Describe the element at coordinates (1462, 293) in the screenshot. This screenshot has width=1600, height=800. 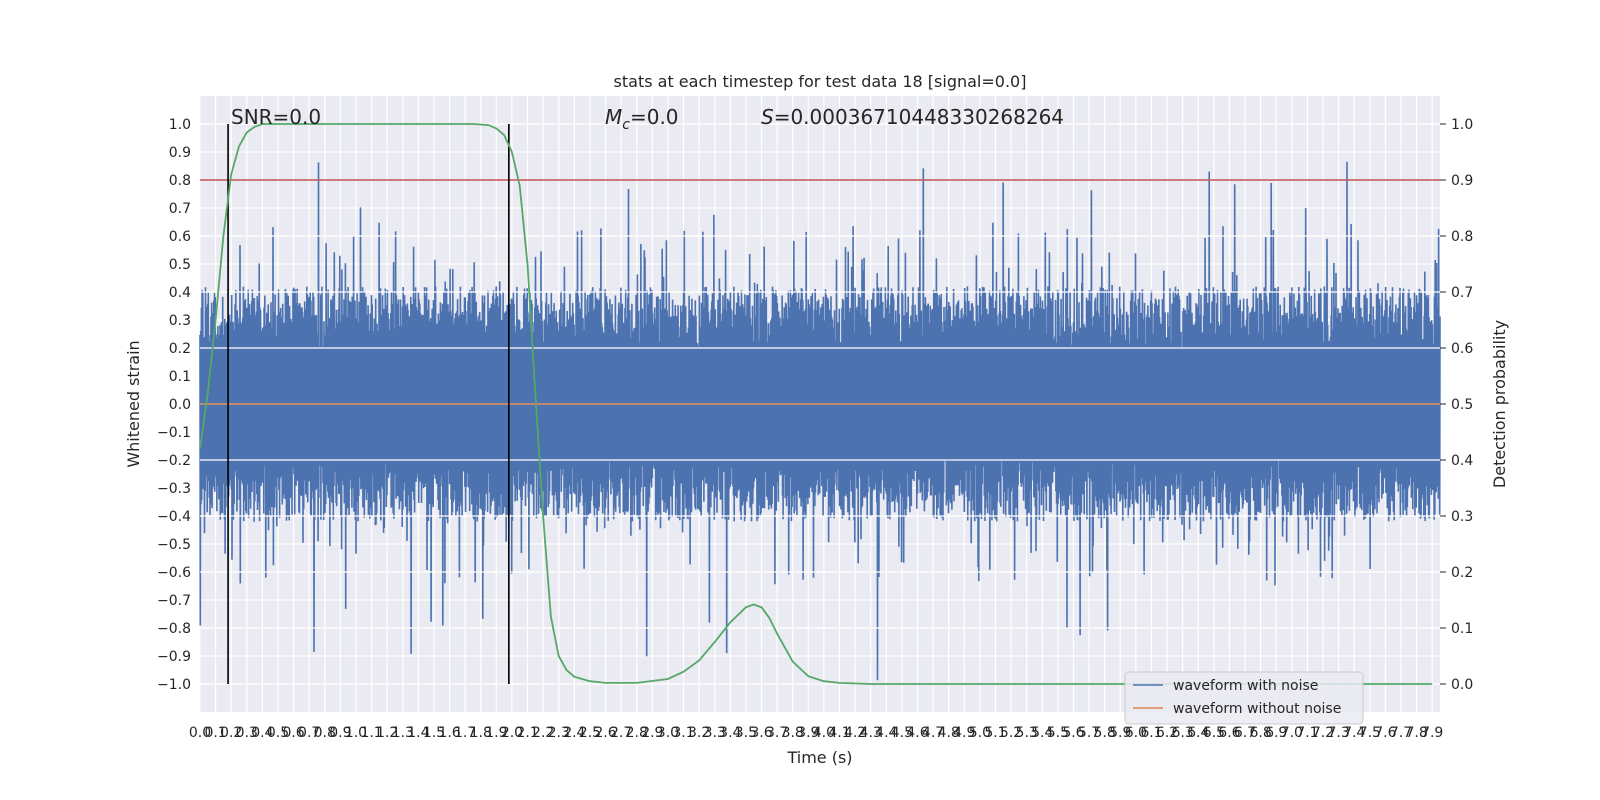
I see `y2-tick-label: 0.7` at that location.